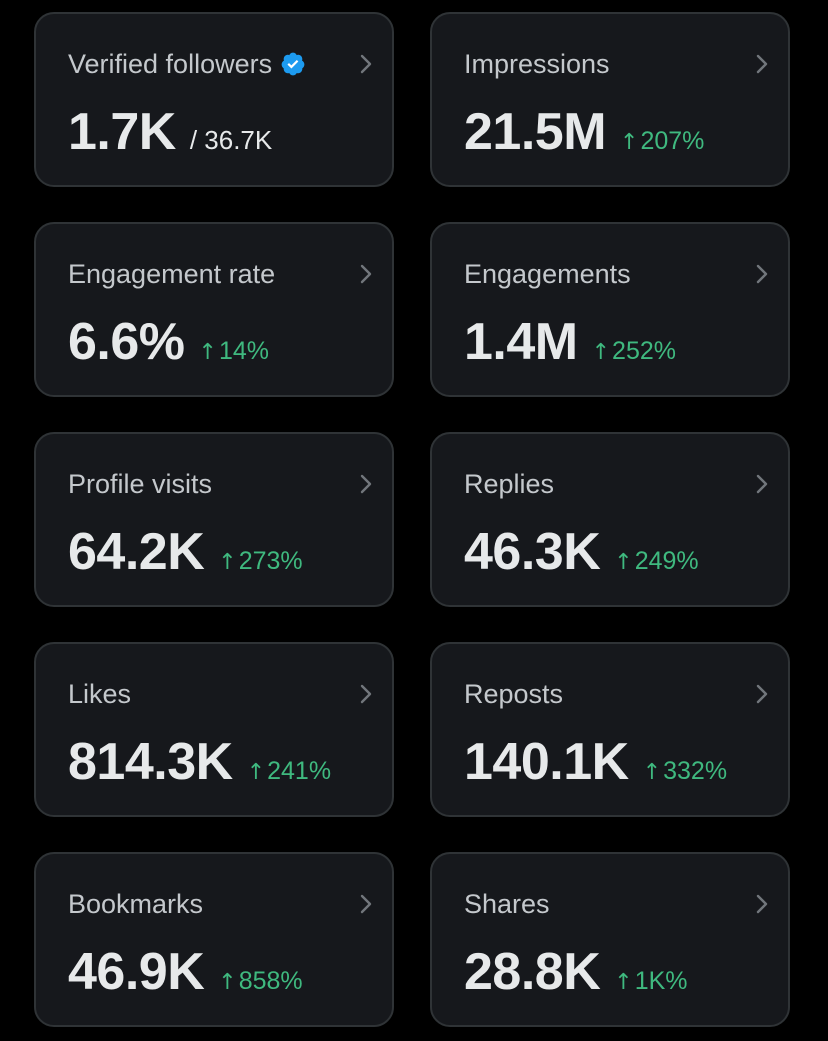 This screenshot has height=1041, width=828. What do you see at coordinates (299, 771) in the screenshot?
I see `metric-change-value: 241%` at bounding box center [299, 771].